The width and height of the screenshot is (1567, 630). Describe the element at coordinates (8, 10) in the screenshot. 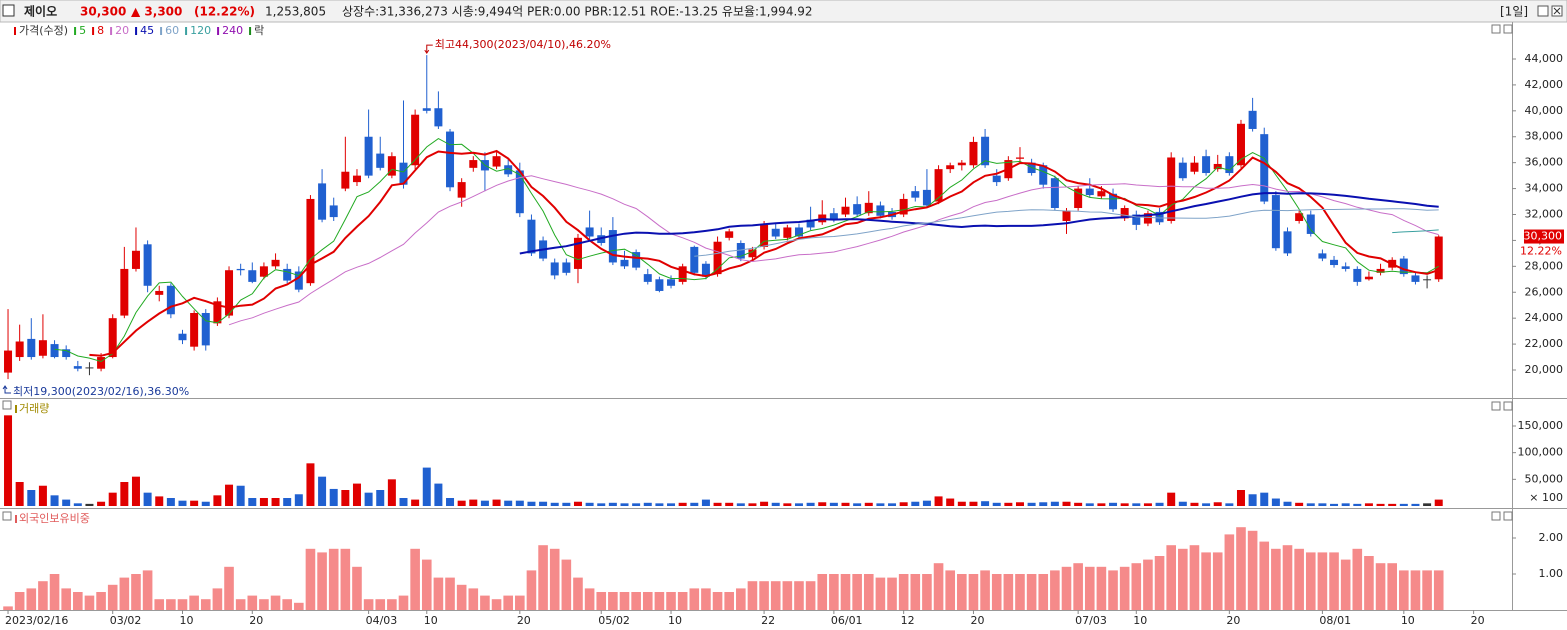

I see `checkbox` at that location.